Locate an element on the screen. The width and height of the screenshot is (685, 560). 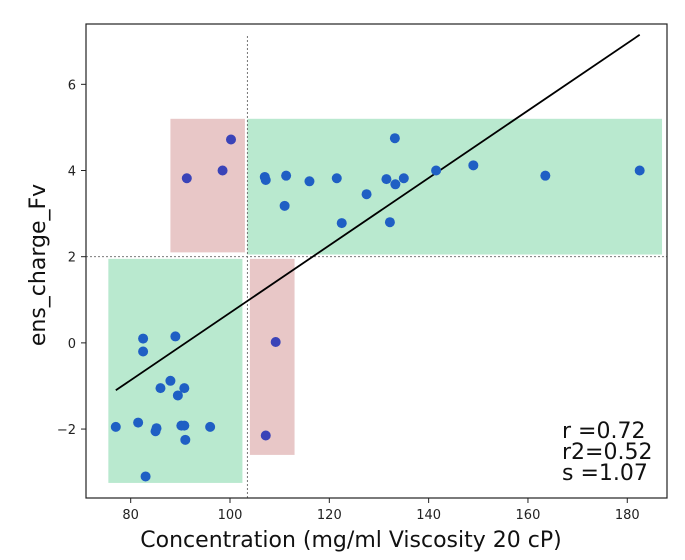
x-tick-label: 180 is located at coordinates (627, 515).